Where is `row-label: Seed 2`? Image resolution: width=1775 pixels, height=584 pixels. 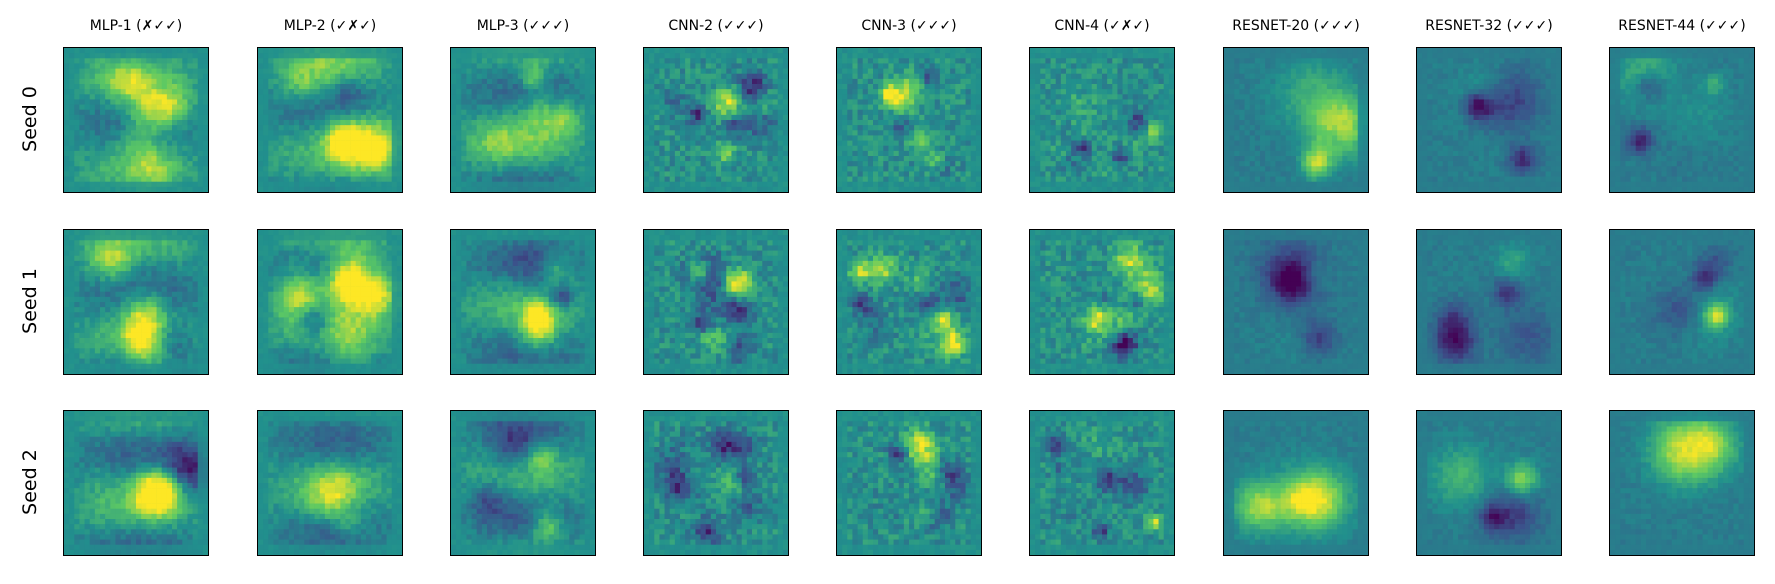 row-label: Seed 2 is located at coordinates (30, 482).